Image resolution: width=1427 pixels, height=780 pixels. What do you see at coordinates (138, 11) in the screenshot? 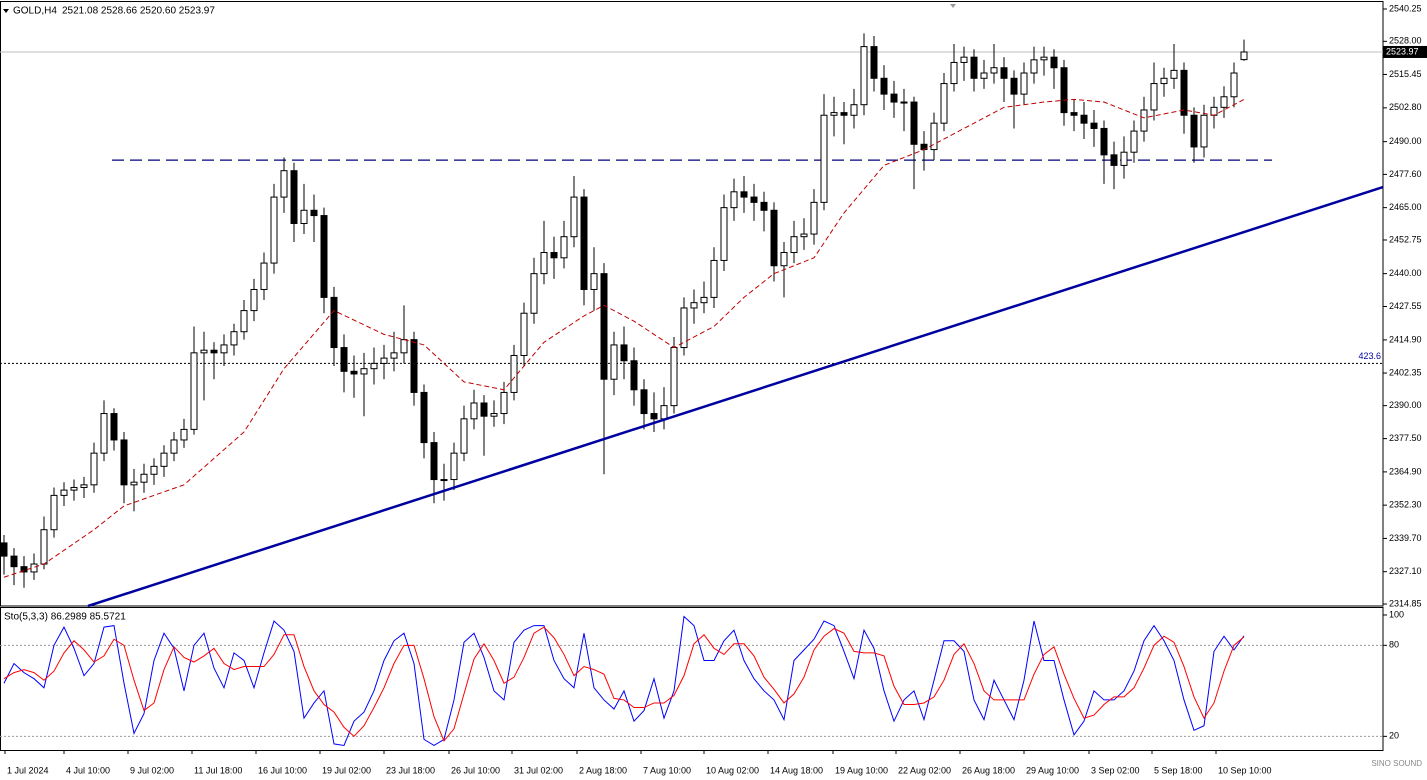
I see `ohlc-quote: 2521.08 2528.66 2520.60 2523.97` at bounding box center [138, 11].